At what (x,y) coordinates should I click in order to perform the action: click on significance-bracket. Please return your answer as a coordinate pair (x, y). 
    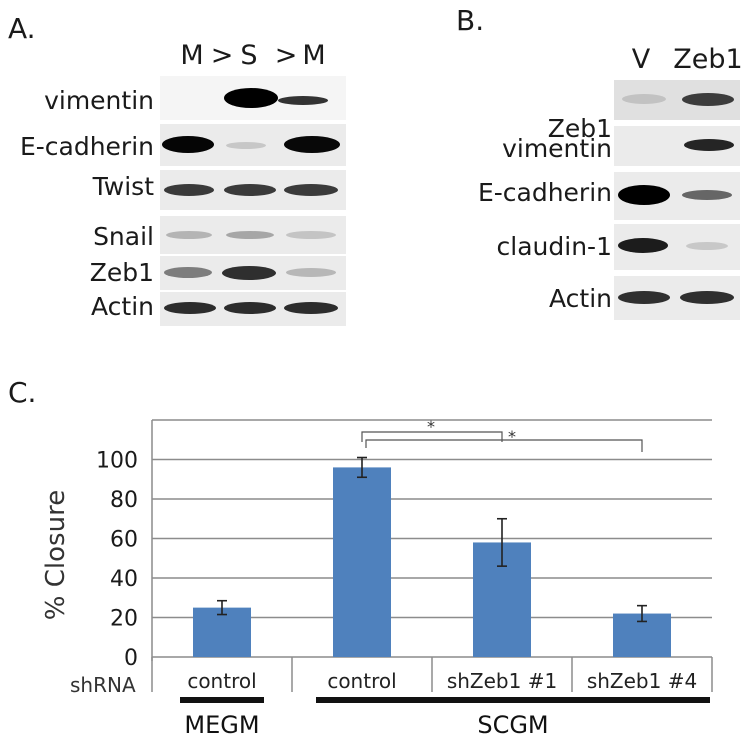
    Looking at the image, I should click on (502, 441).